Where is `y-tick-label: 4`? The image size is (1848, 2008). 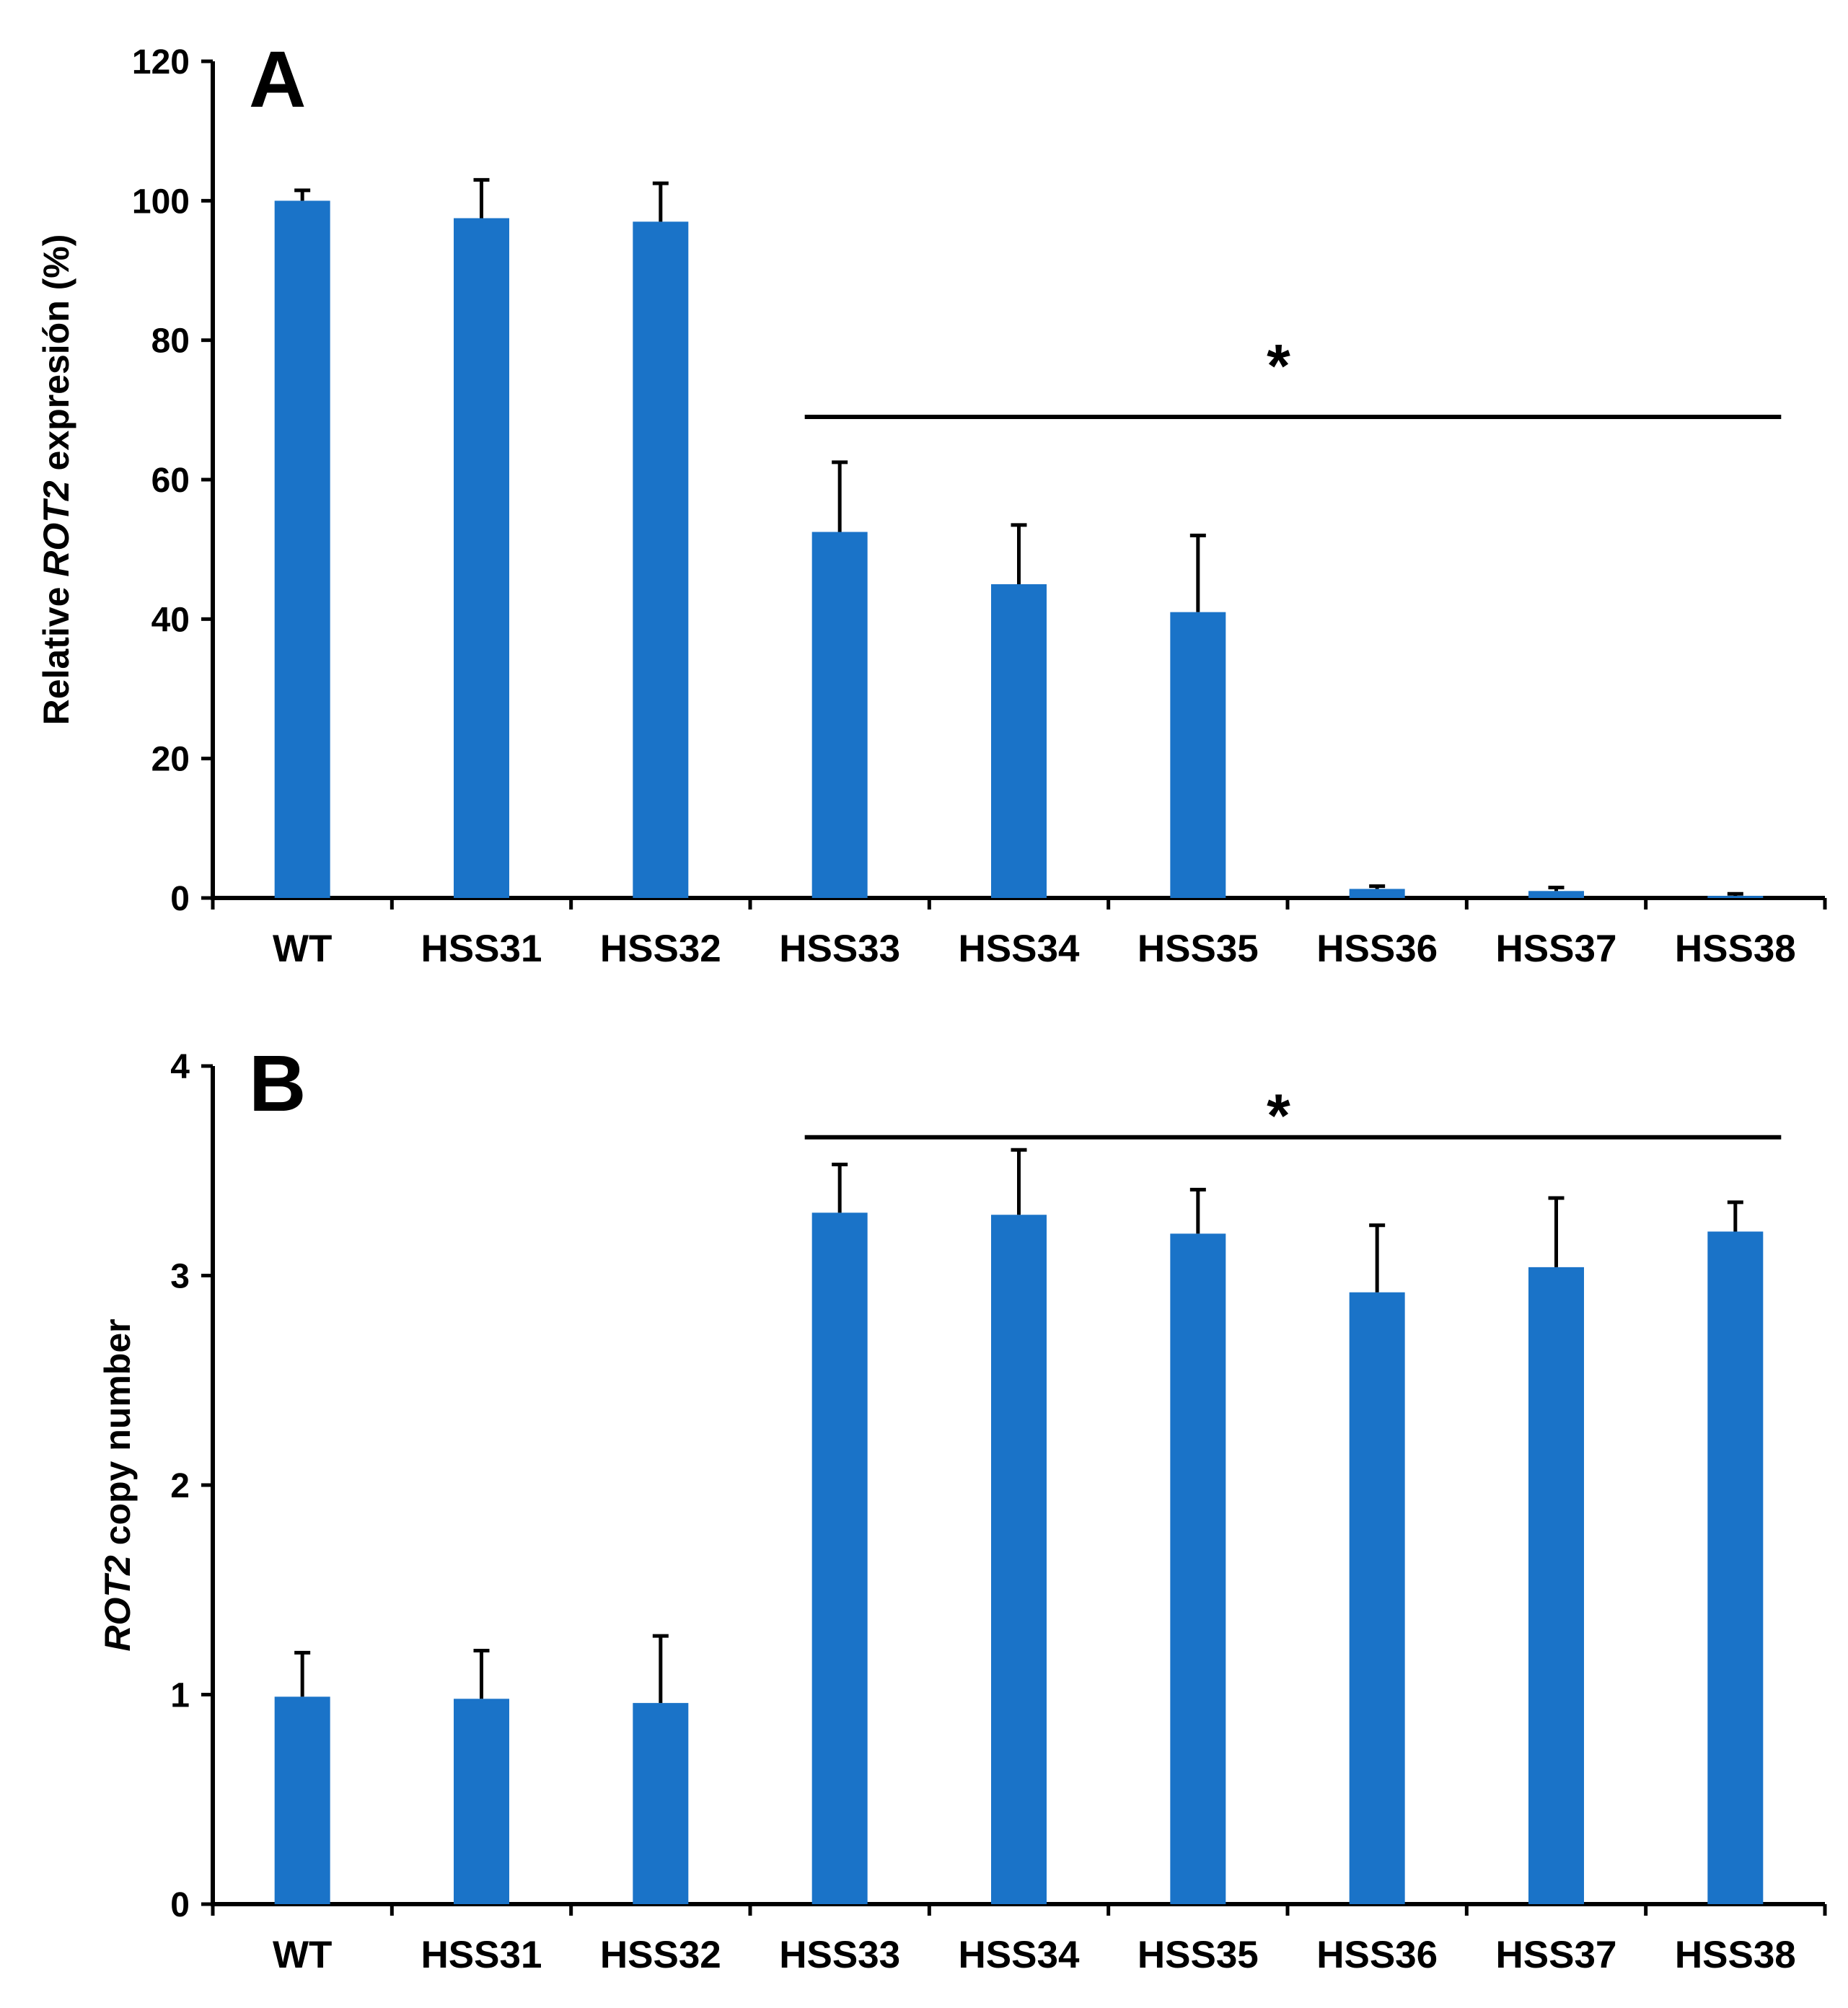 y-tick-label: 4 is located at coordinates (180, 1067).